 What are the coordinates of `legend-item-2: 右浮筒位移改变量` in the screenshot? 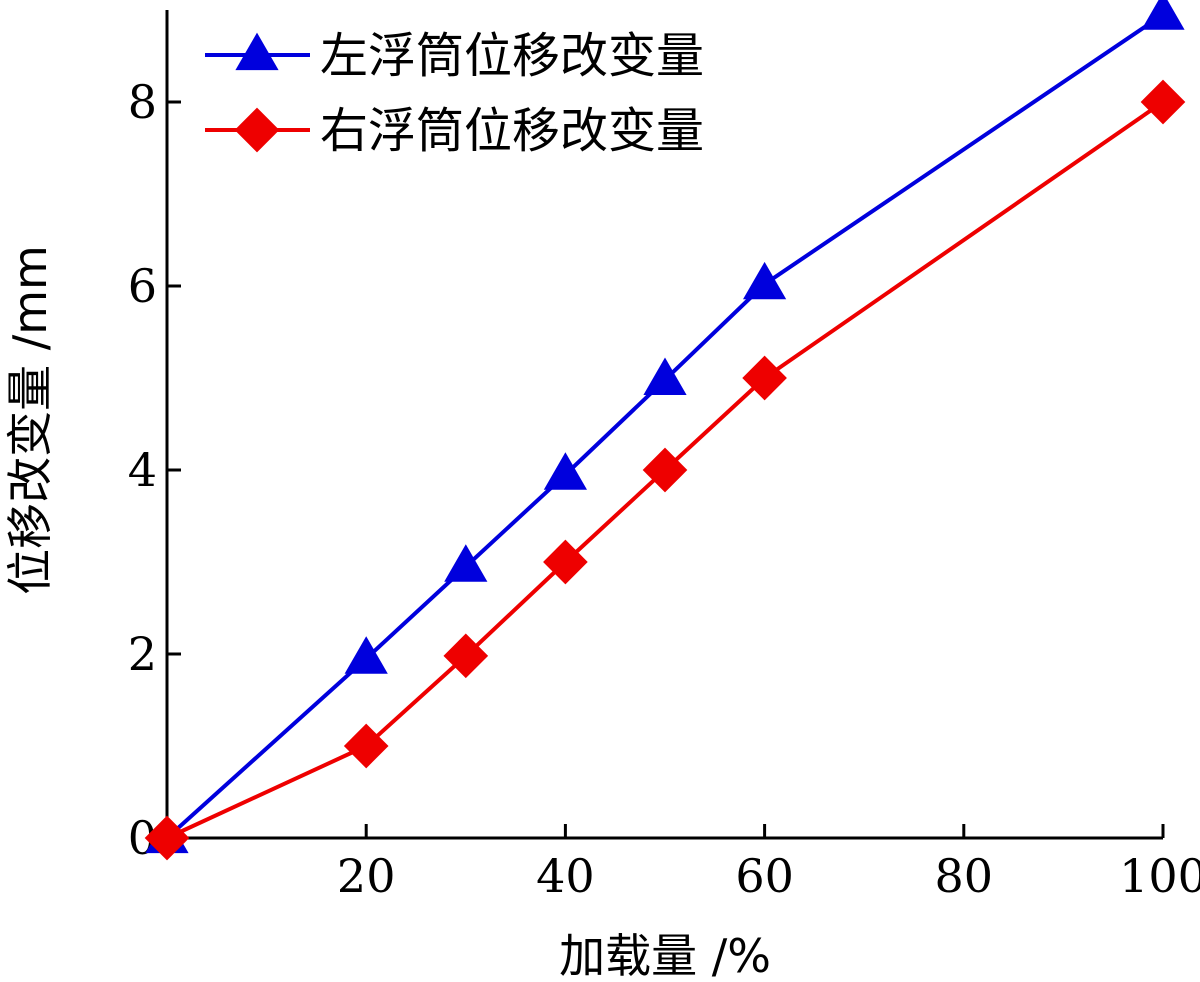 It's located at (454, 131).